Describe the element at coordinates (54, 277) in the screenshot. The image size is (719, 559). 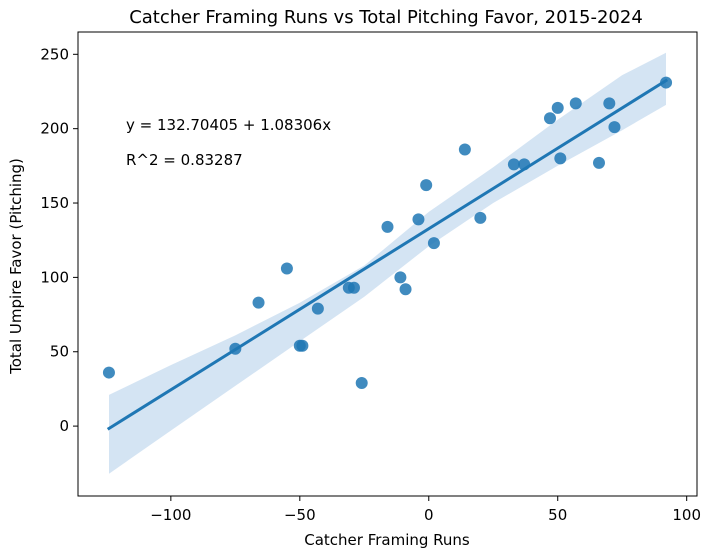
I see `y-tick-label: 100` at that location.